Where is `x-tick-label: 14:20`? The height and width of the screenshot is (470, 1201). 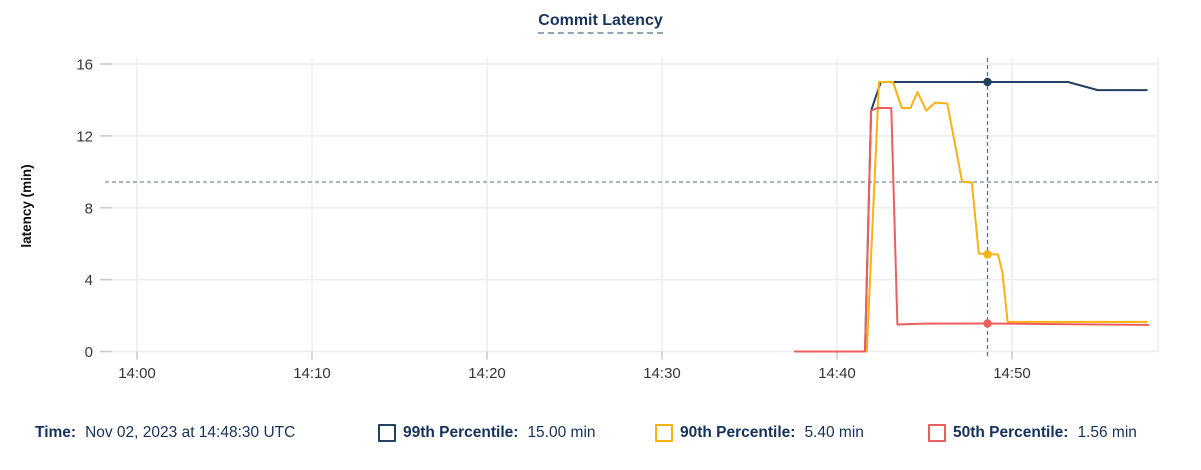
x-tick-label: 14:20 is located at coordinates (487, 373).